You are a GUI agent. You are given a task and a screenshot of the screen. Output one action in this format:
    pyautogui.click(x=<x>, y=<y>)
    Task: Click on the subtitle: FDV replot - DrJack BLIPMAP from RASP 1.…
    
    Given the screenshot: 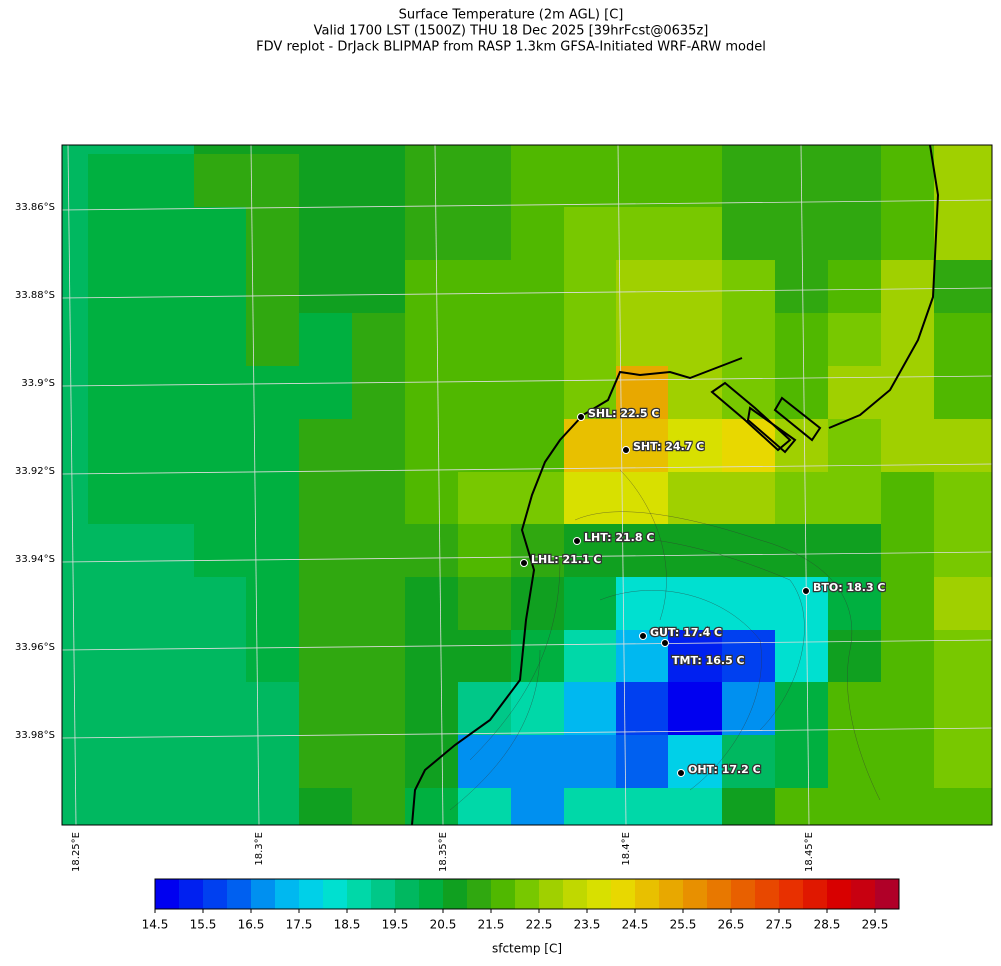 What is the action you would take?
    pyautogui.click(x=511, y=47)
    